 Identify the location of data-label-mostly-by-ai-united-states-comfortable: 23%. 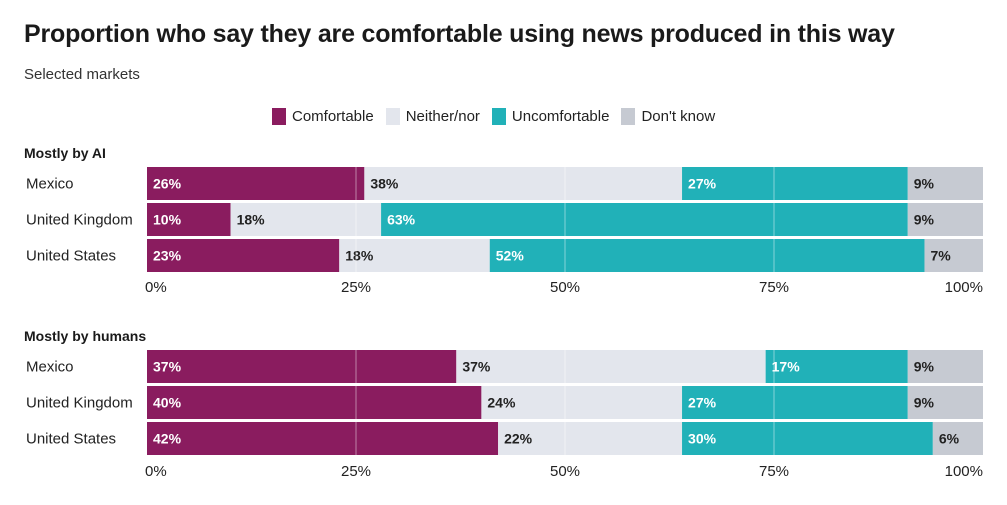
(167, 256).